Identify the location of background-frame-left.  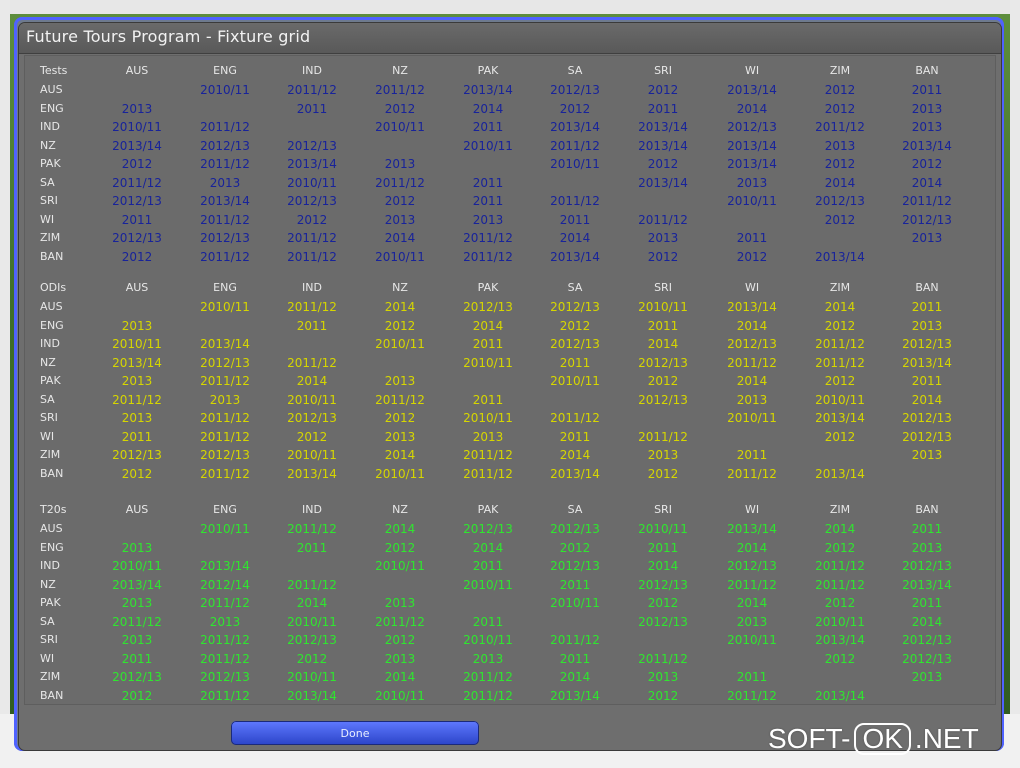
(5, 384).